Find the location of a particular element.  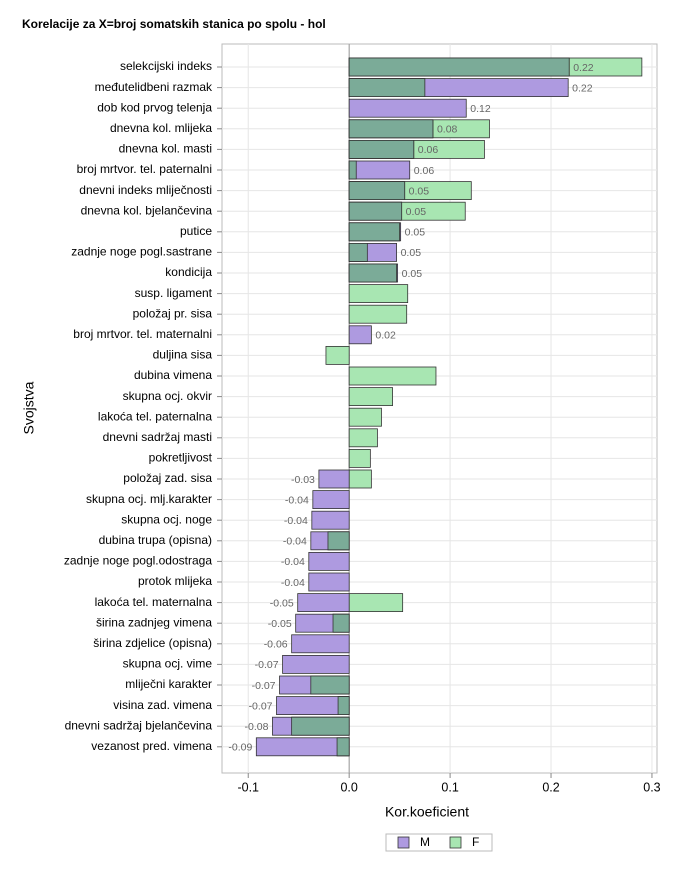

y-tick-label: dob kod prvog telenja is located at coordinates (154, 107).